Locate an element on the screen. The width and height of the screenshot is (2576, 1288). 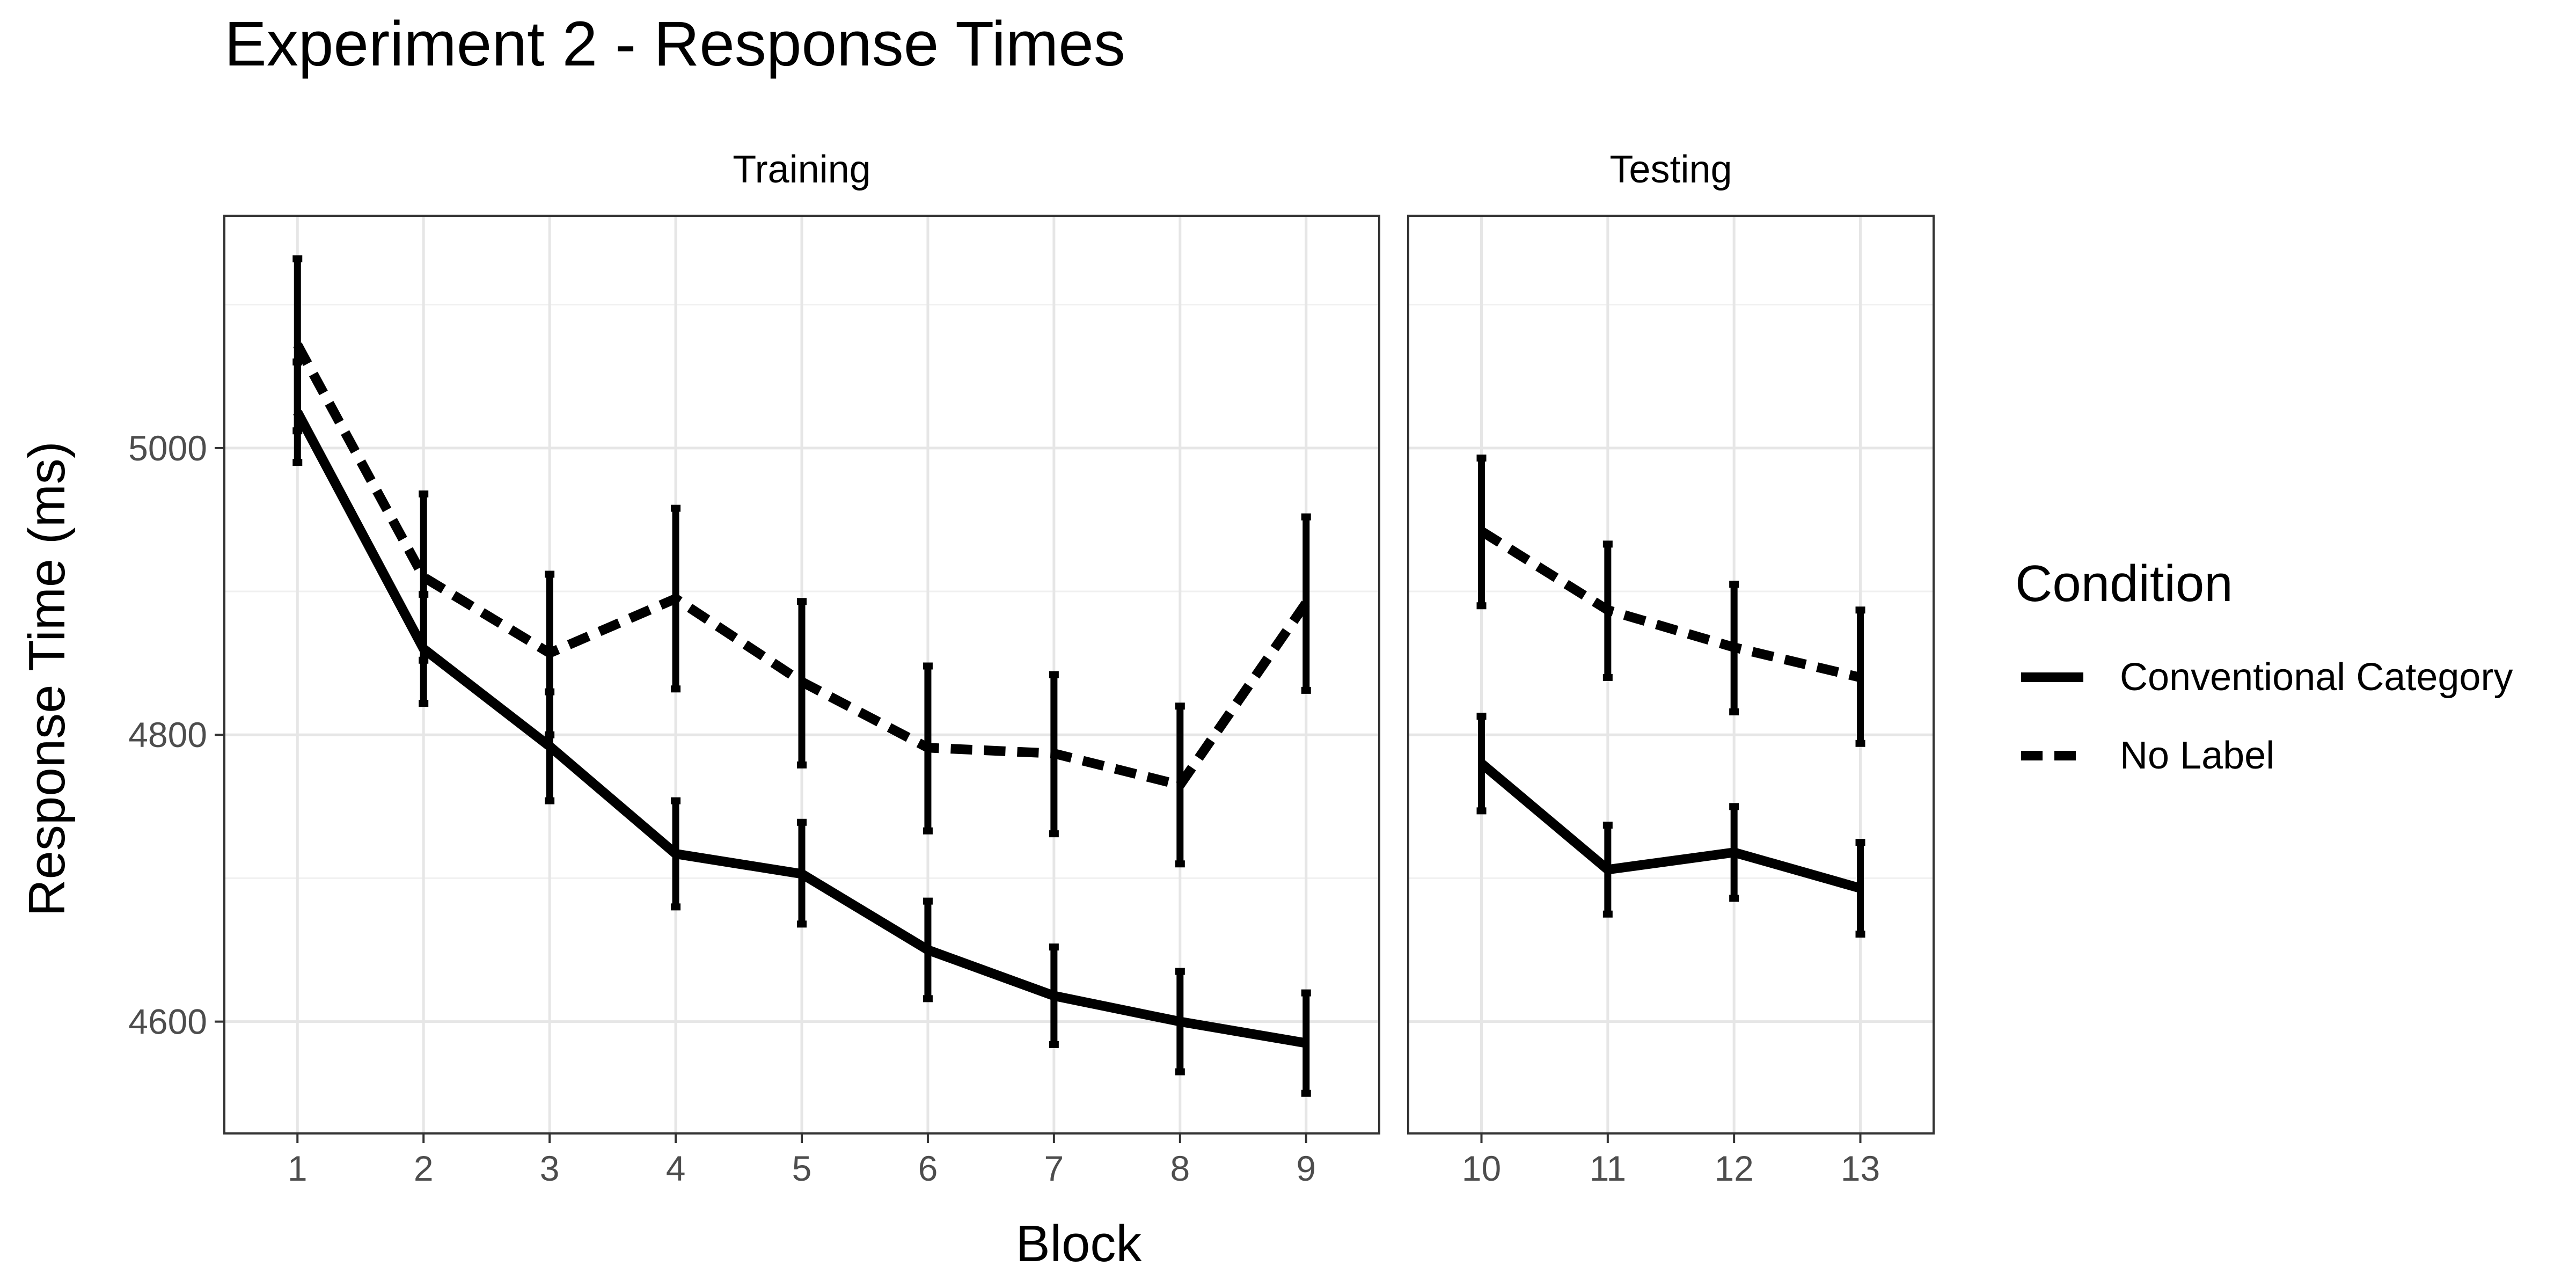
grid-minor-testing is located at coordinates (1671, 591).